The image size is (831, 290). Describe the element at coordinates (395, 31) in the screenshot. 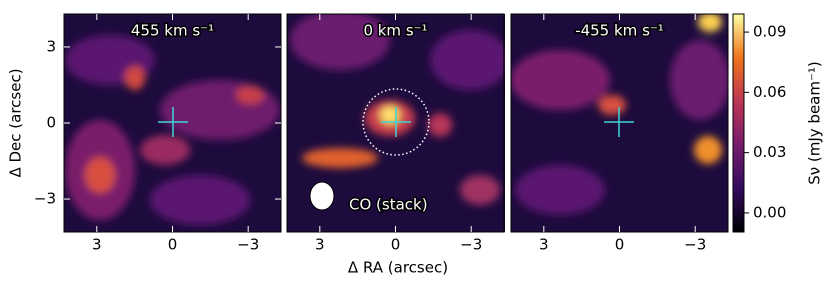

I see `panel-title: 0 km s⁻¹` at that location.